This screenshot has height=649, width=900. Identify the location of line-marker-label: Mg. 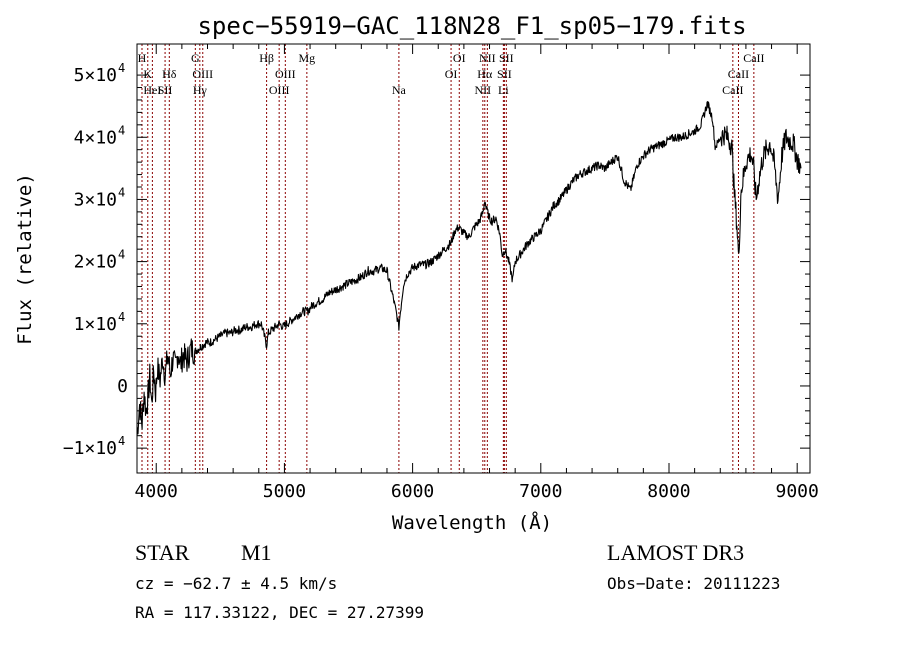
(307, 58).